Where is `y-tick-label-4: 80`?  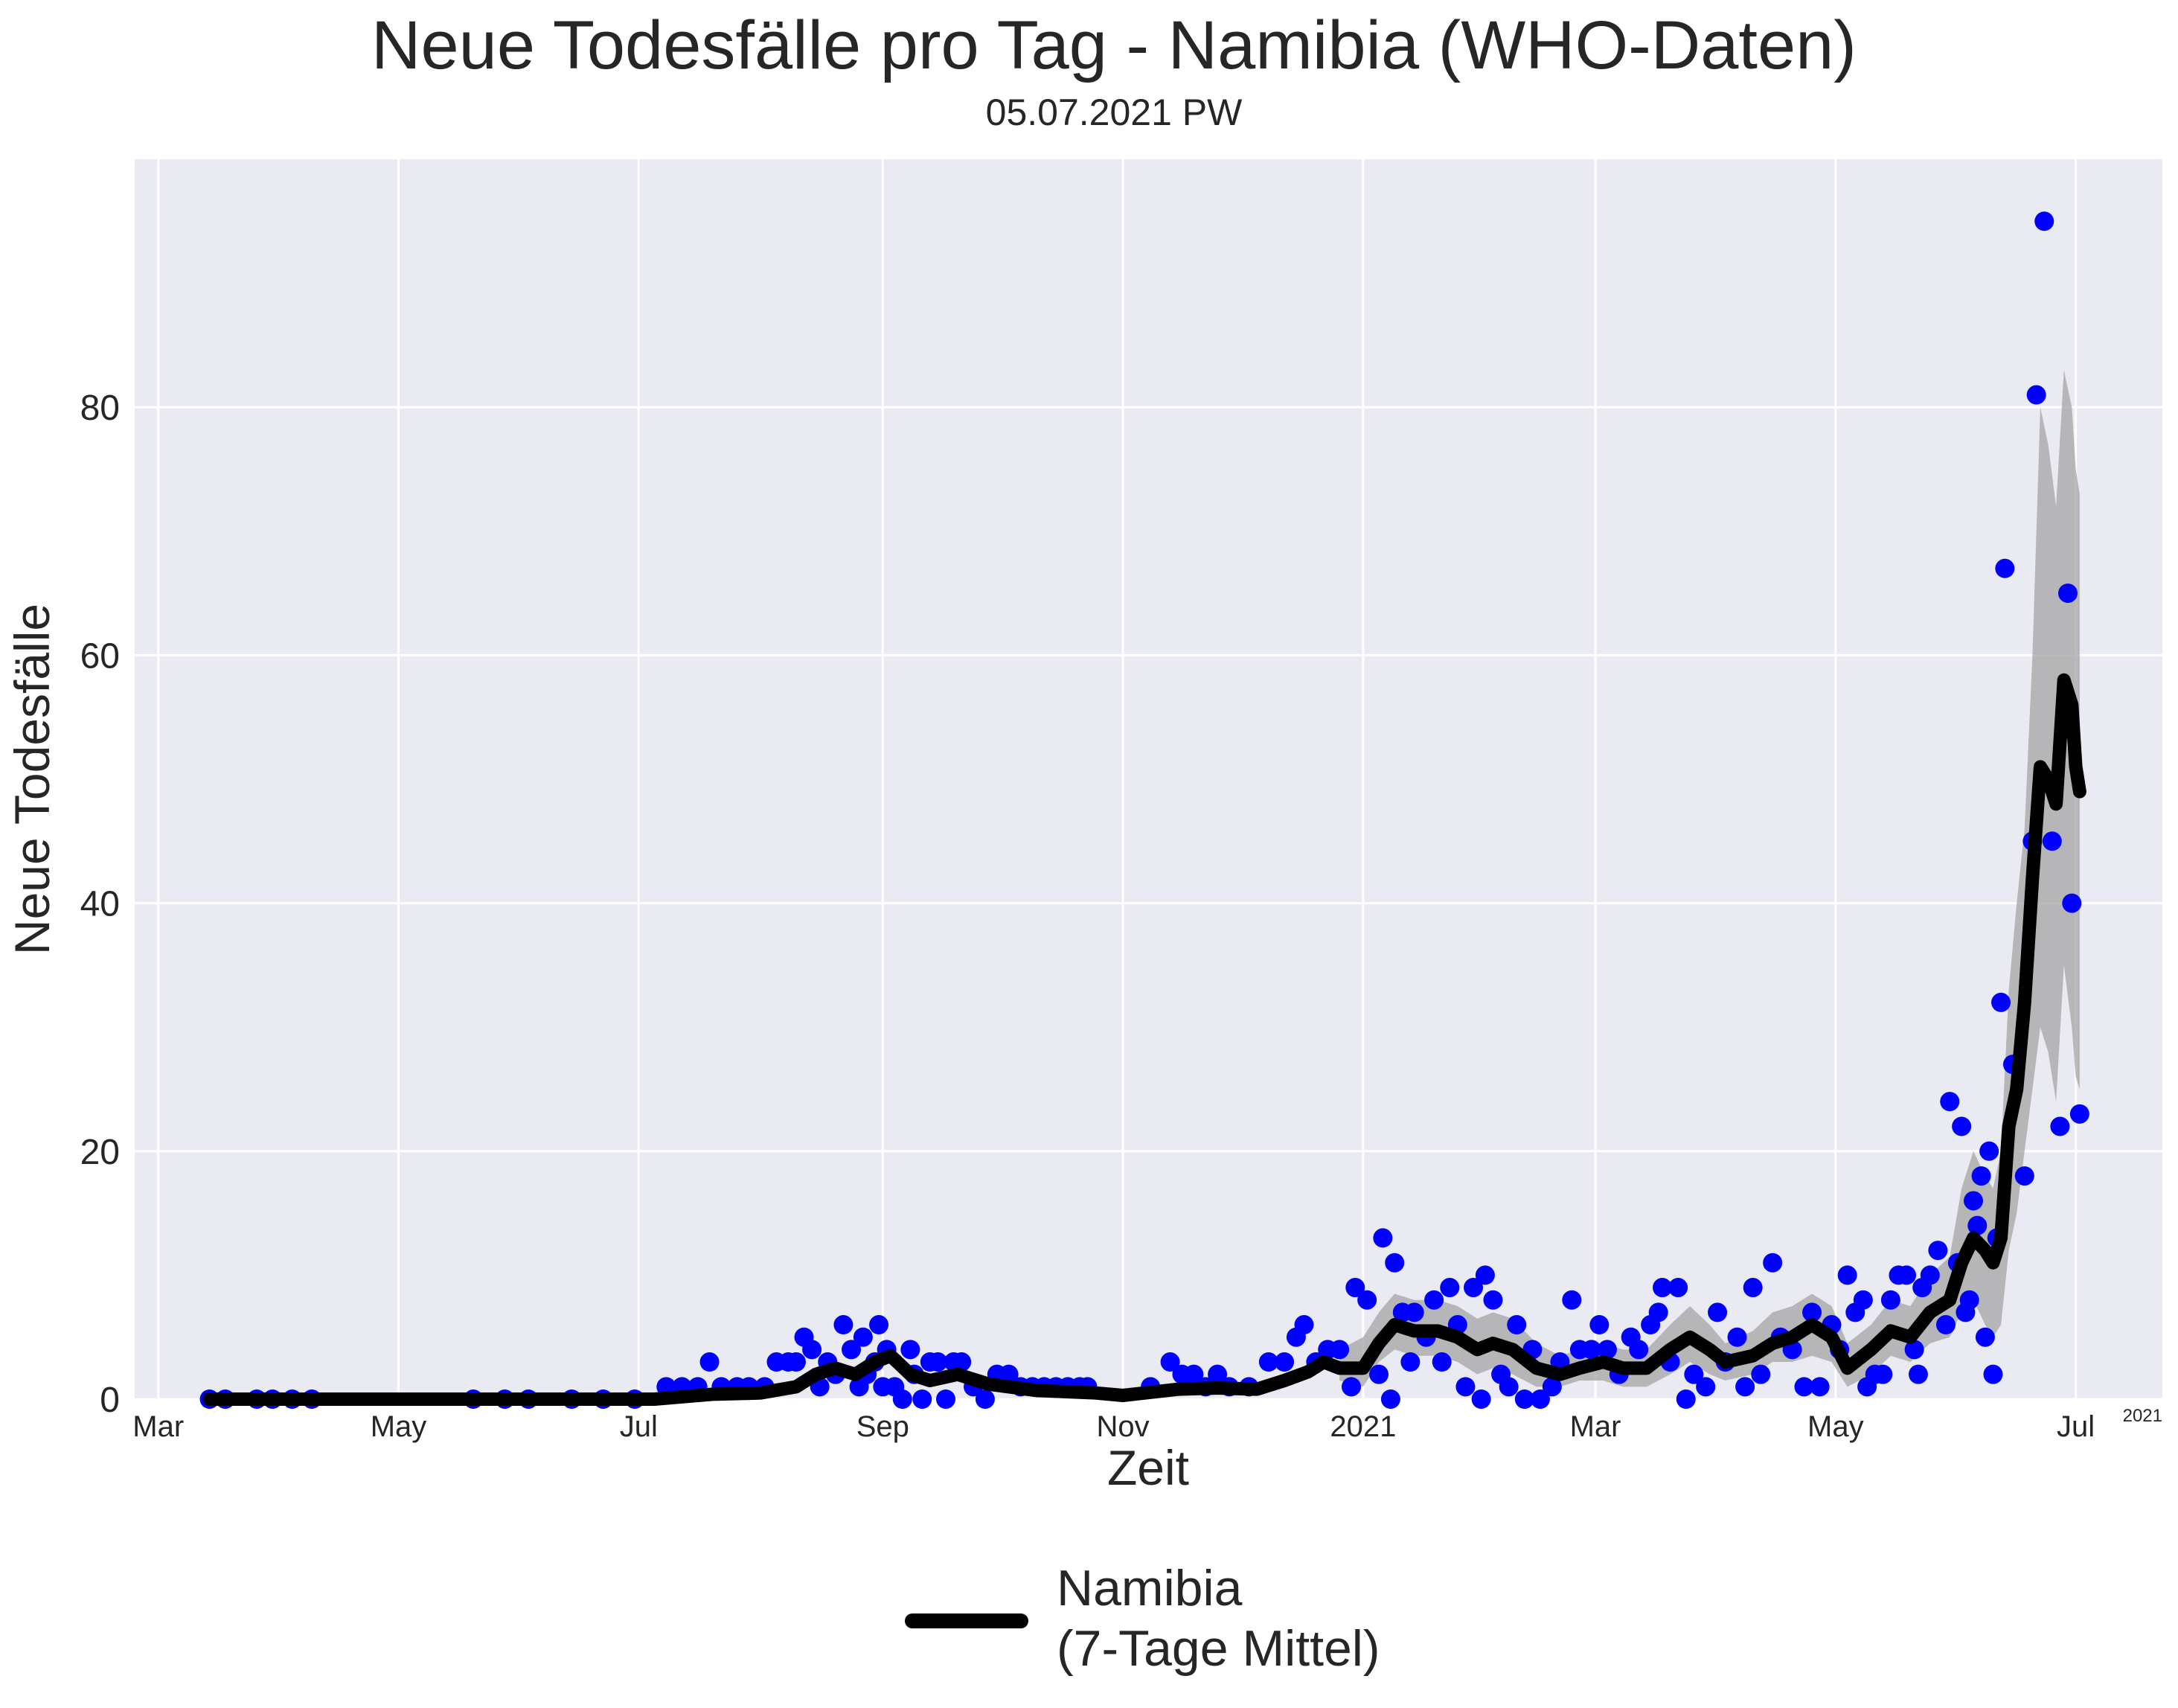
y-tick-label-4: 80 is located at coordinates (100, 408).